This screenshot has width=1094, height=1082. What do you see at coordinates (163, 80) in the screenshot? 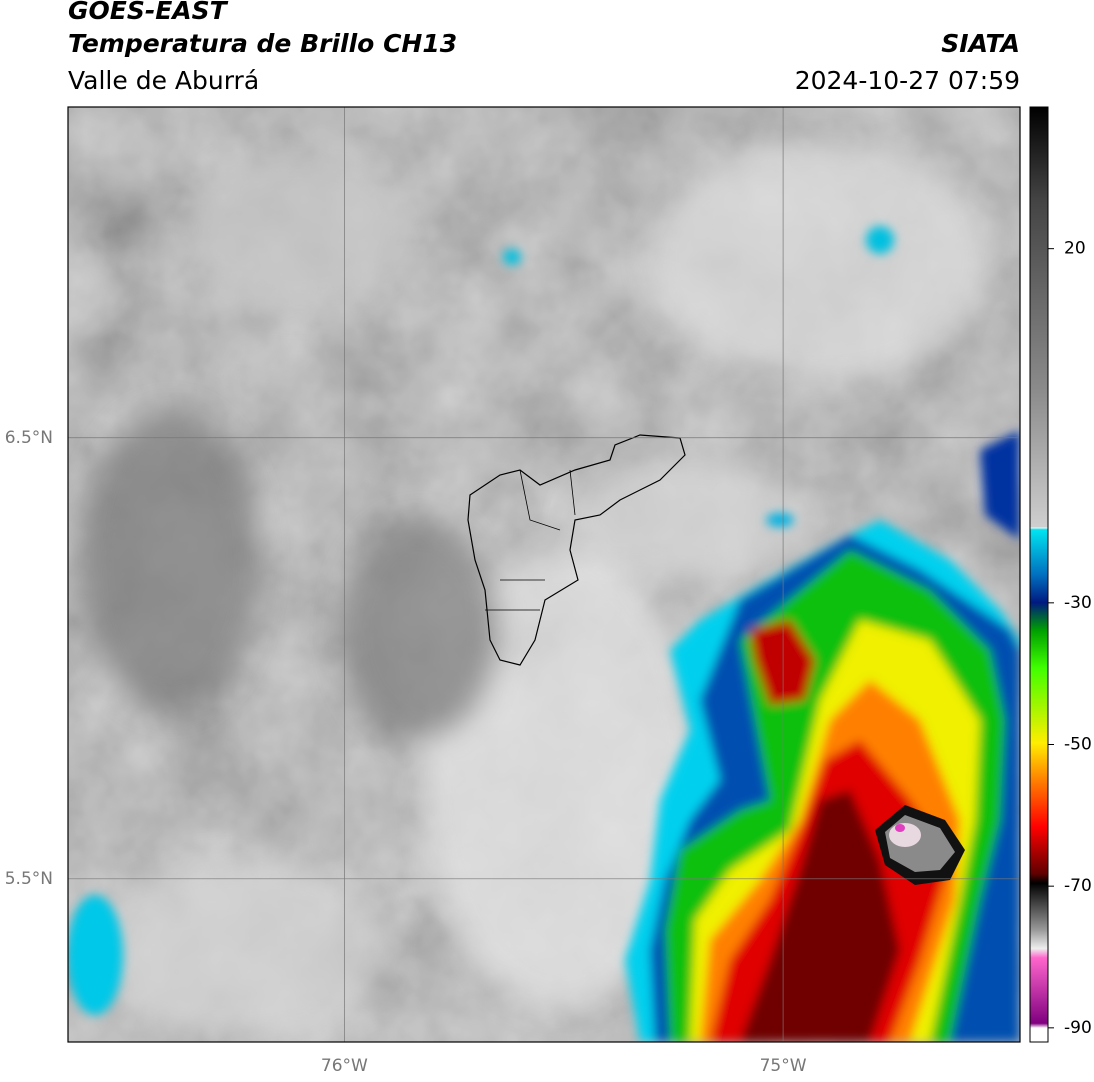
I see `region: Valle de Aburrá` at bounding box center [163, 80].